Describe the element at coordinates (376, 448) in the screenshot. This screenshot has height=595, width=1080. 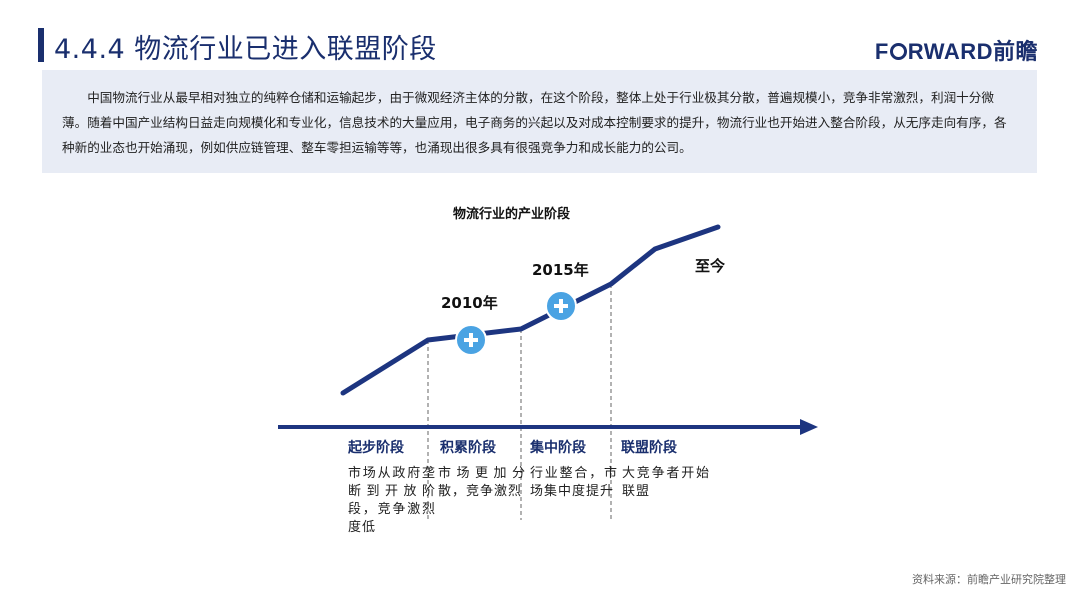
I see `stage-name-start: 起步阶段` at that location.